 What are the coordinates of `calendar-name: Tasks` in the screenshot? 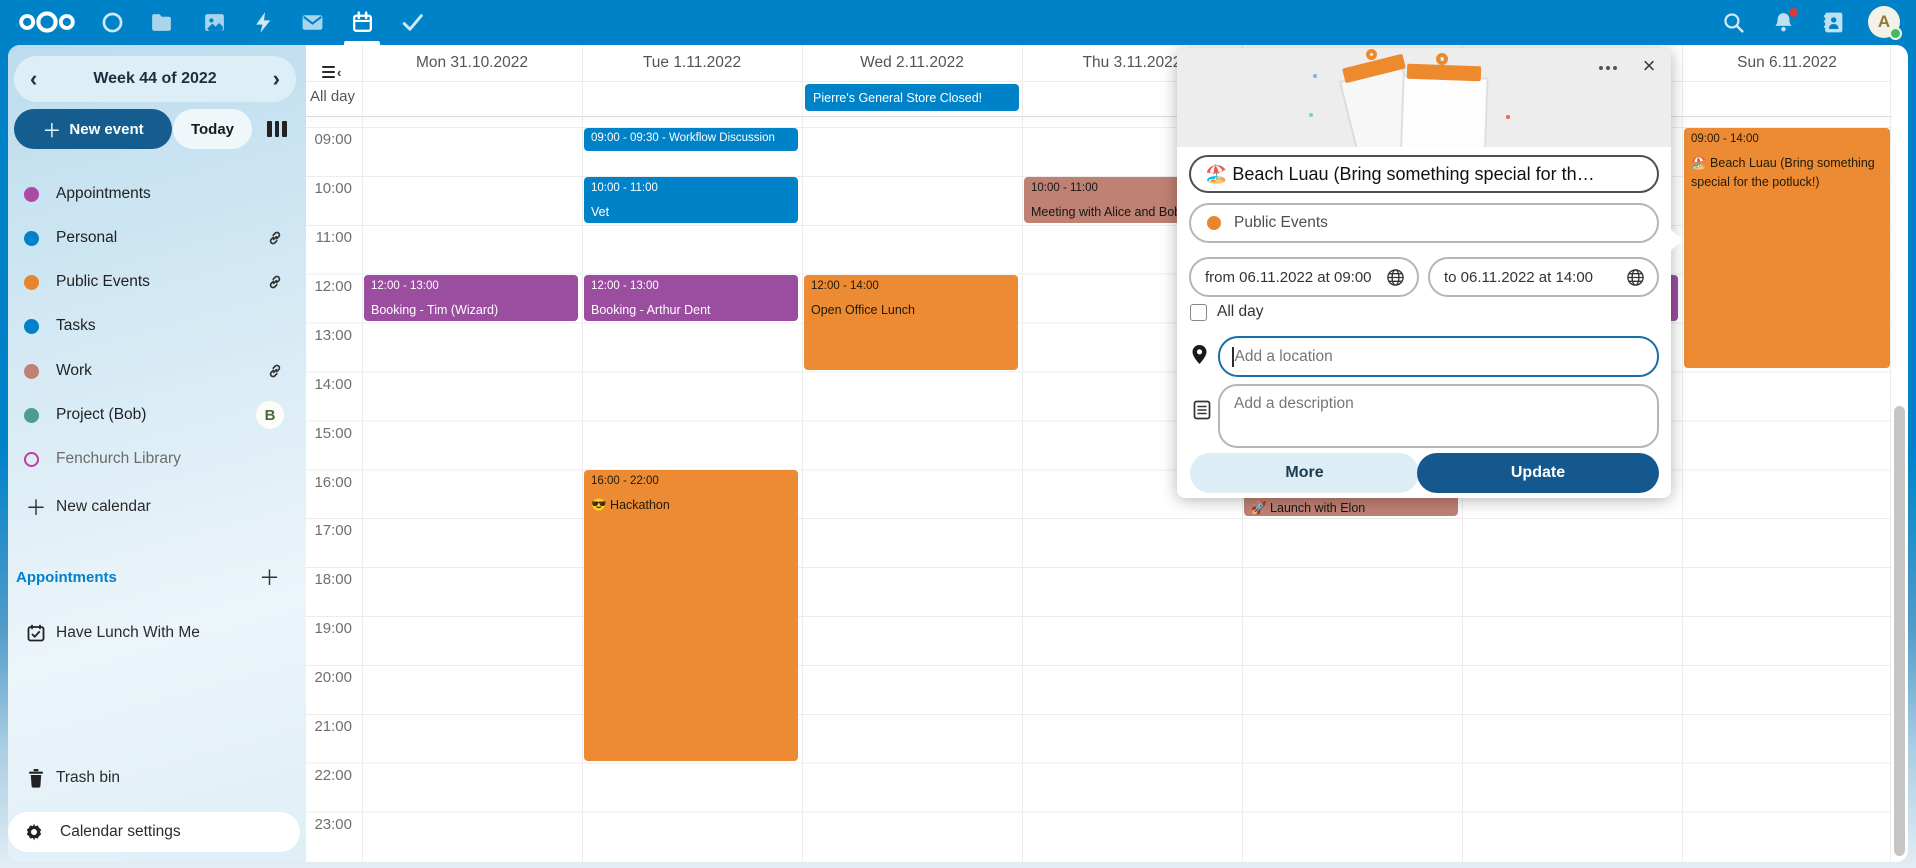 It's located at (76, 325).